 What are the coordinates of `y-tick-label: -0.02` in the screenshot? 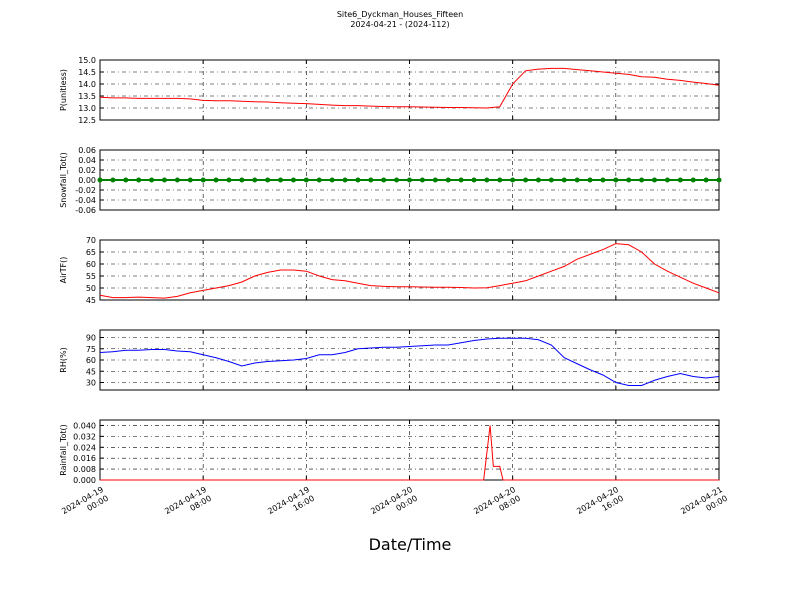 It's located at (85, 190).